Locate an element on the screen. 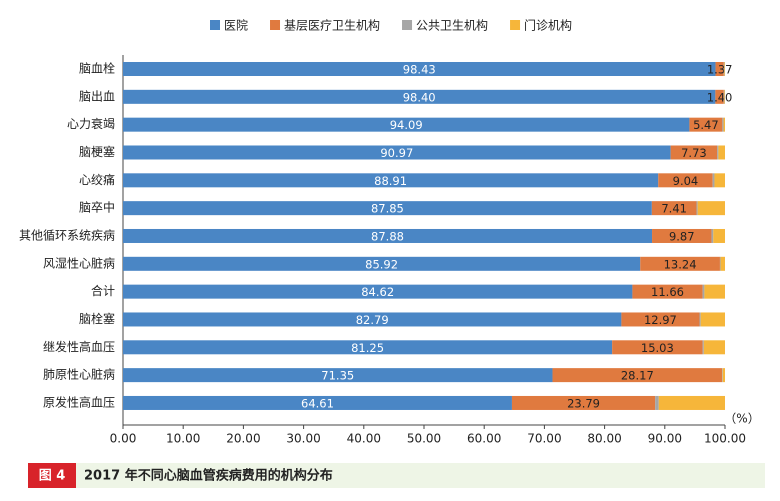  category-label: 风湿性心脏病 is located at coordinates (79, 262).